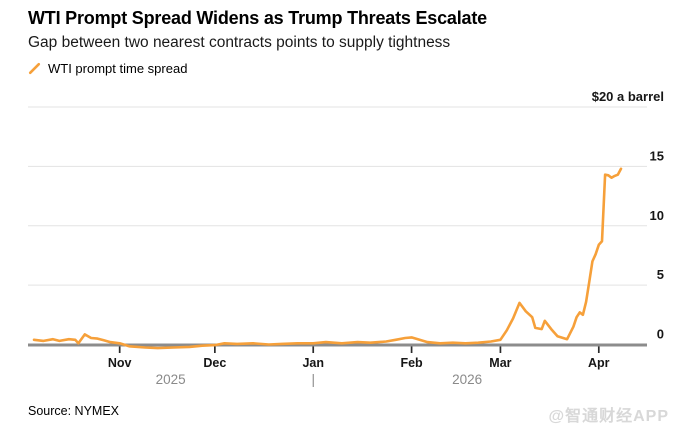  I want to click on year-label-2026: 2026, so click(467, 379).